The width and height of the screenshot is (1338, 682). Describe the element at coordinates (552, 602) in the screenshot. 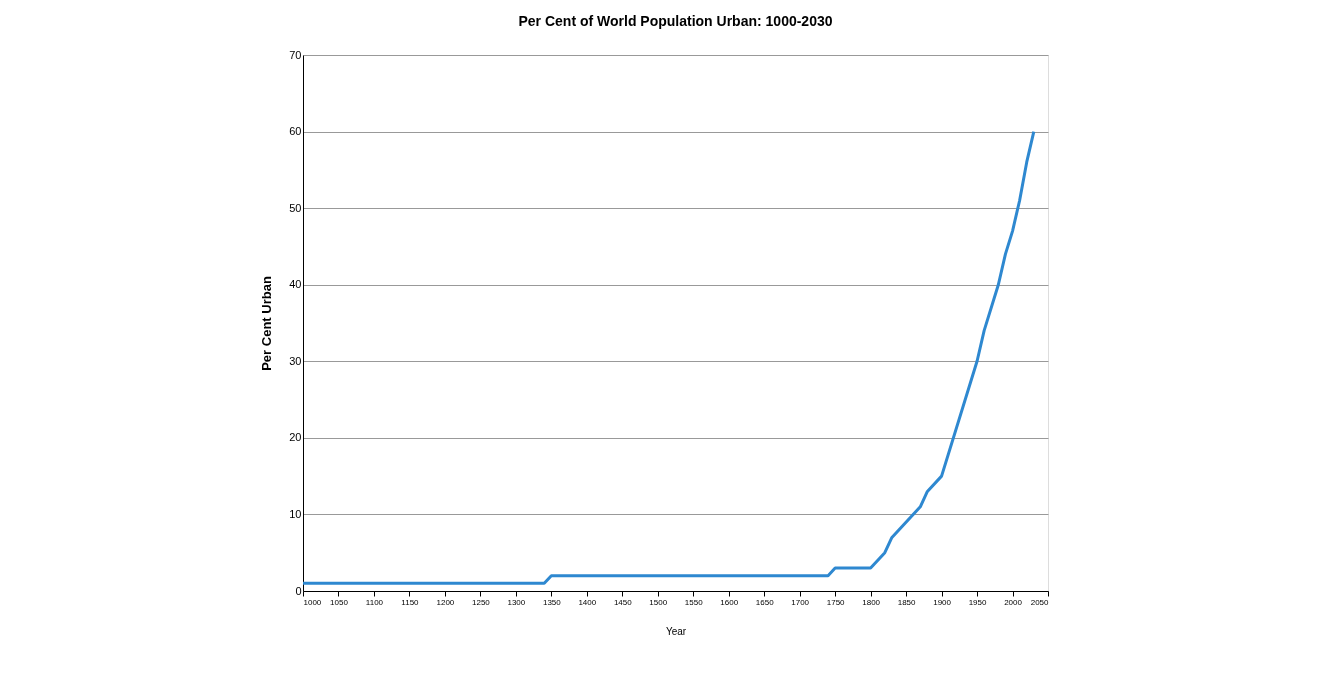

I see `x-tick-label: 1350` at that location.